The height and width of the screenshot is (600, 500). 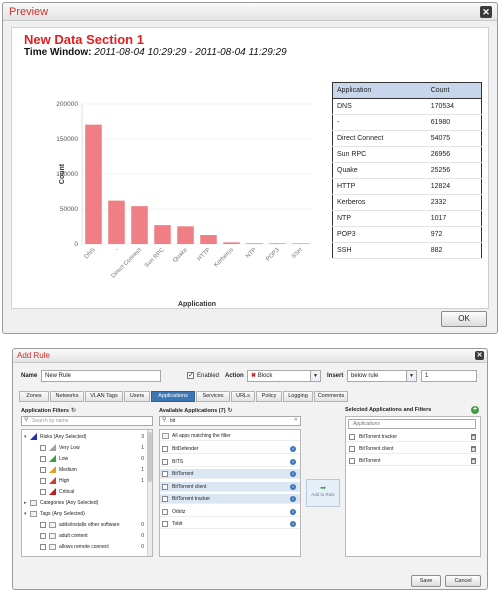 What do you see at coordinates (379, 186) in the screenshot?
I see `application-cell: HTTP` at bounding box center [379, 186].